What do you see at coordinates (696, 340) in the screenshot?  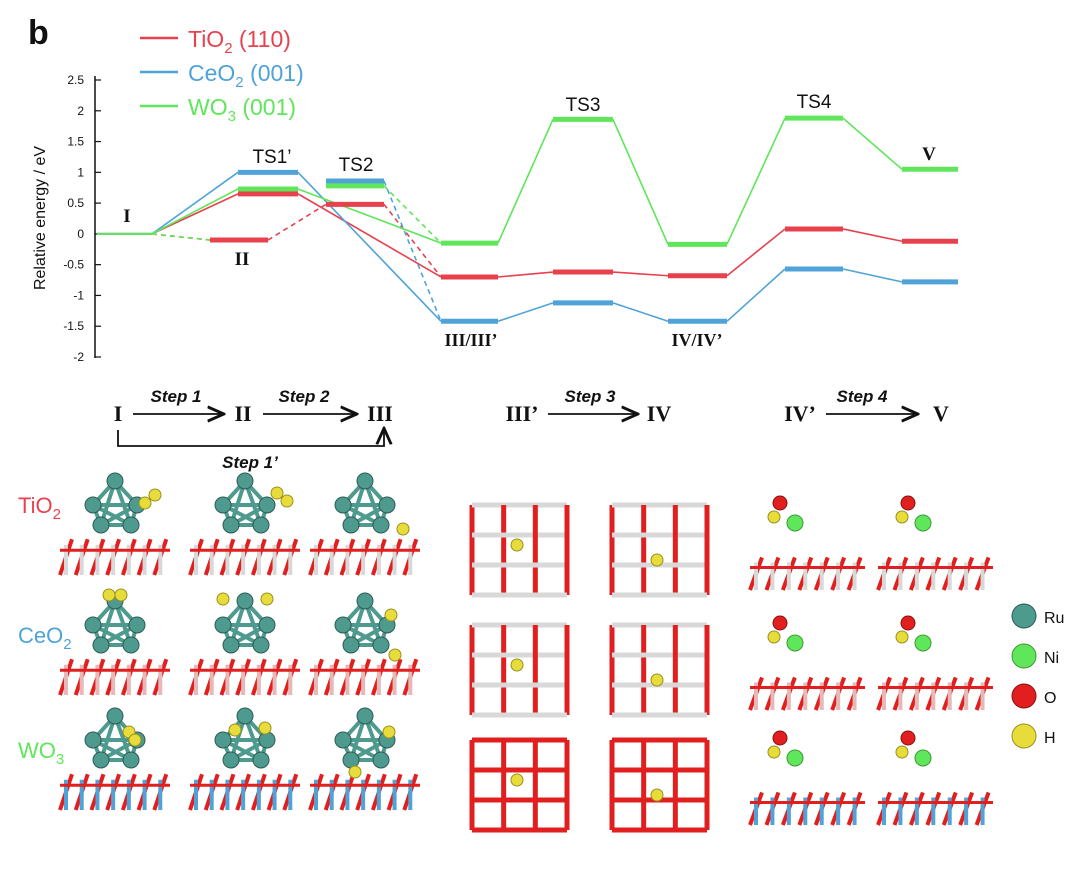 I see `state-label-IV: IV/IV’` at bounding box center [696, 340].